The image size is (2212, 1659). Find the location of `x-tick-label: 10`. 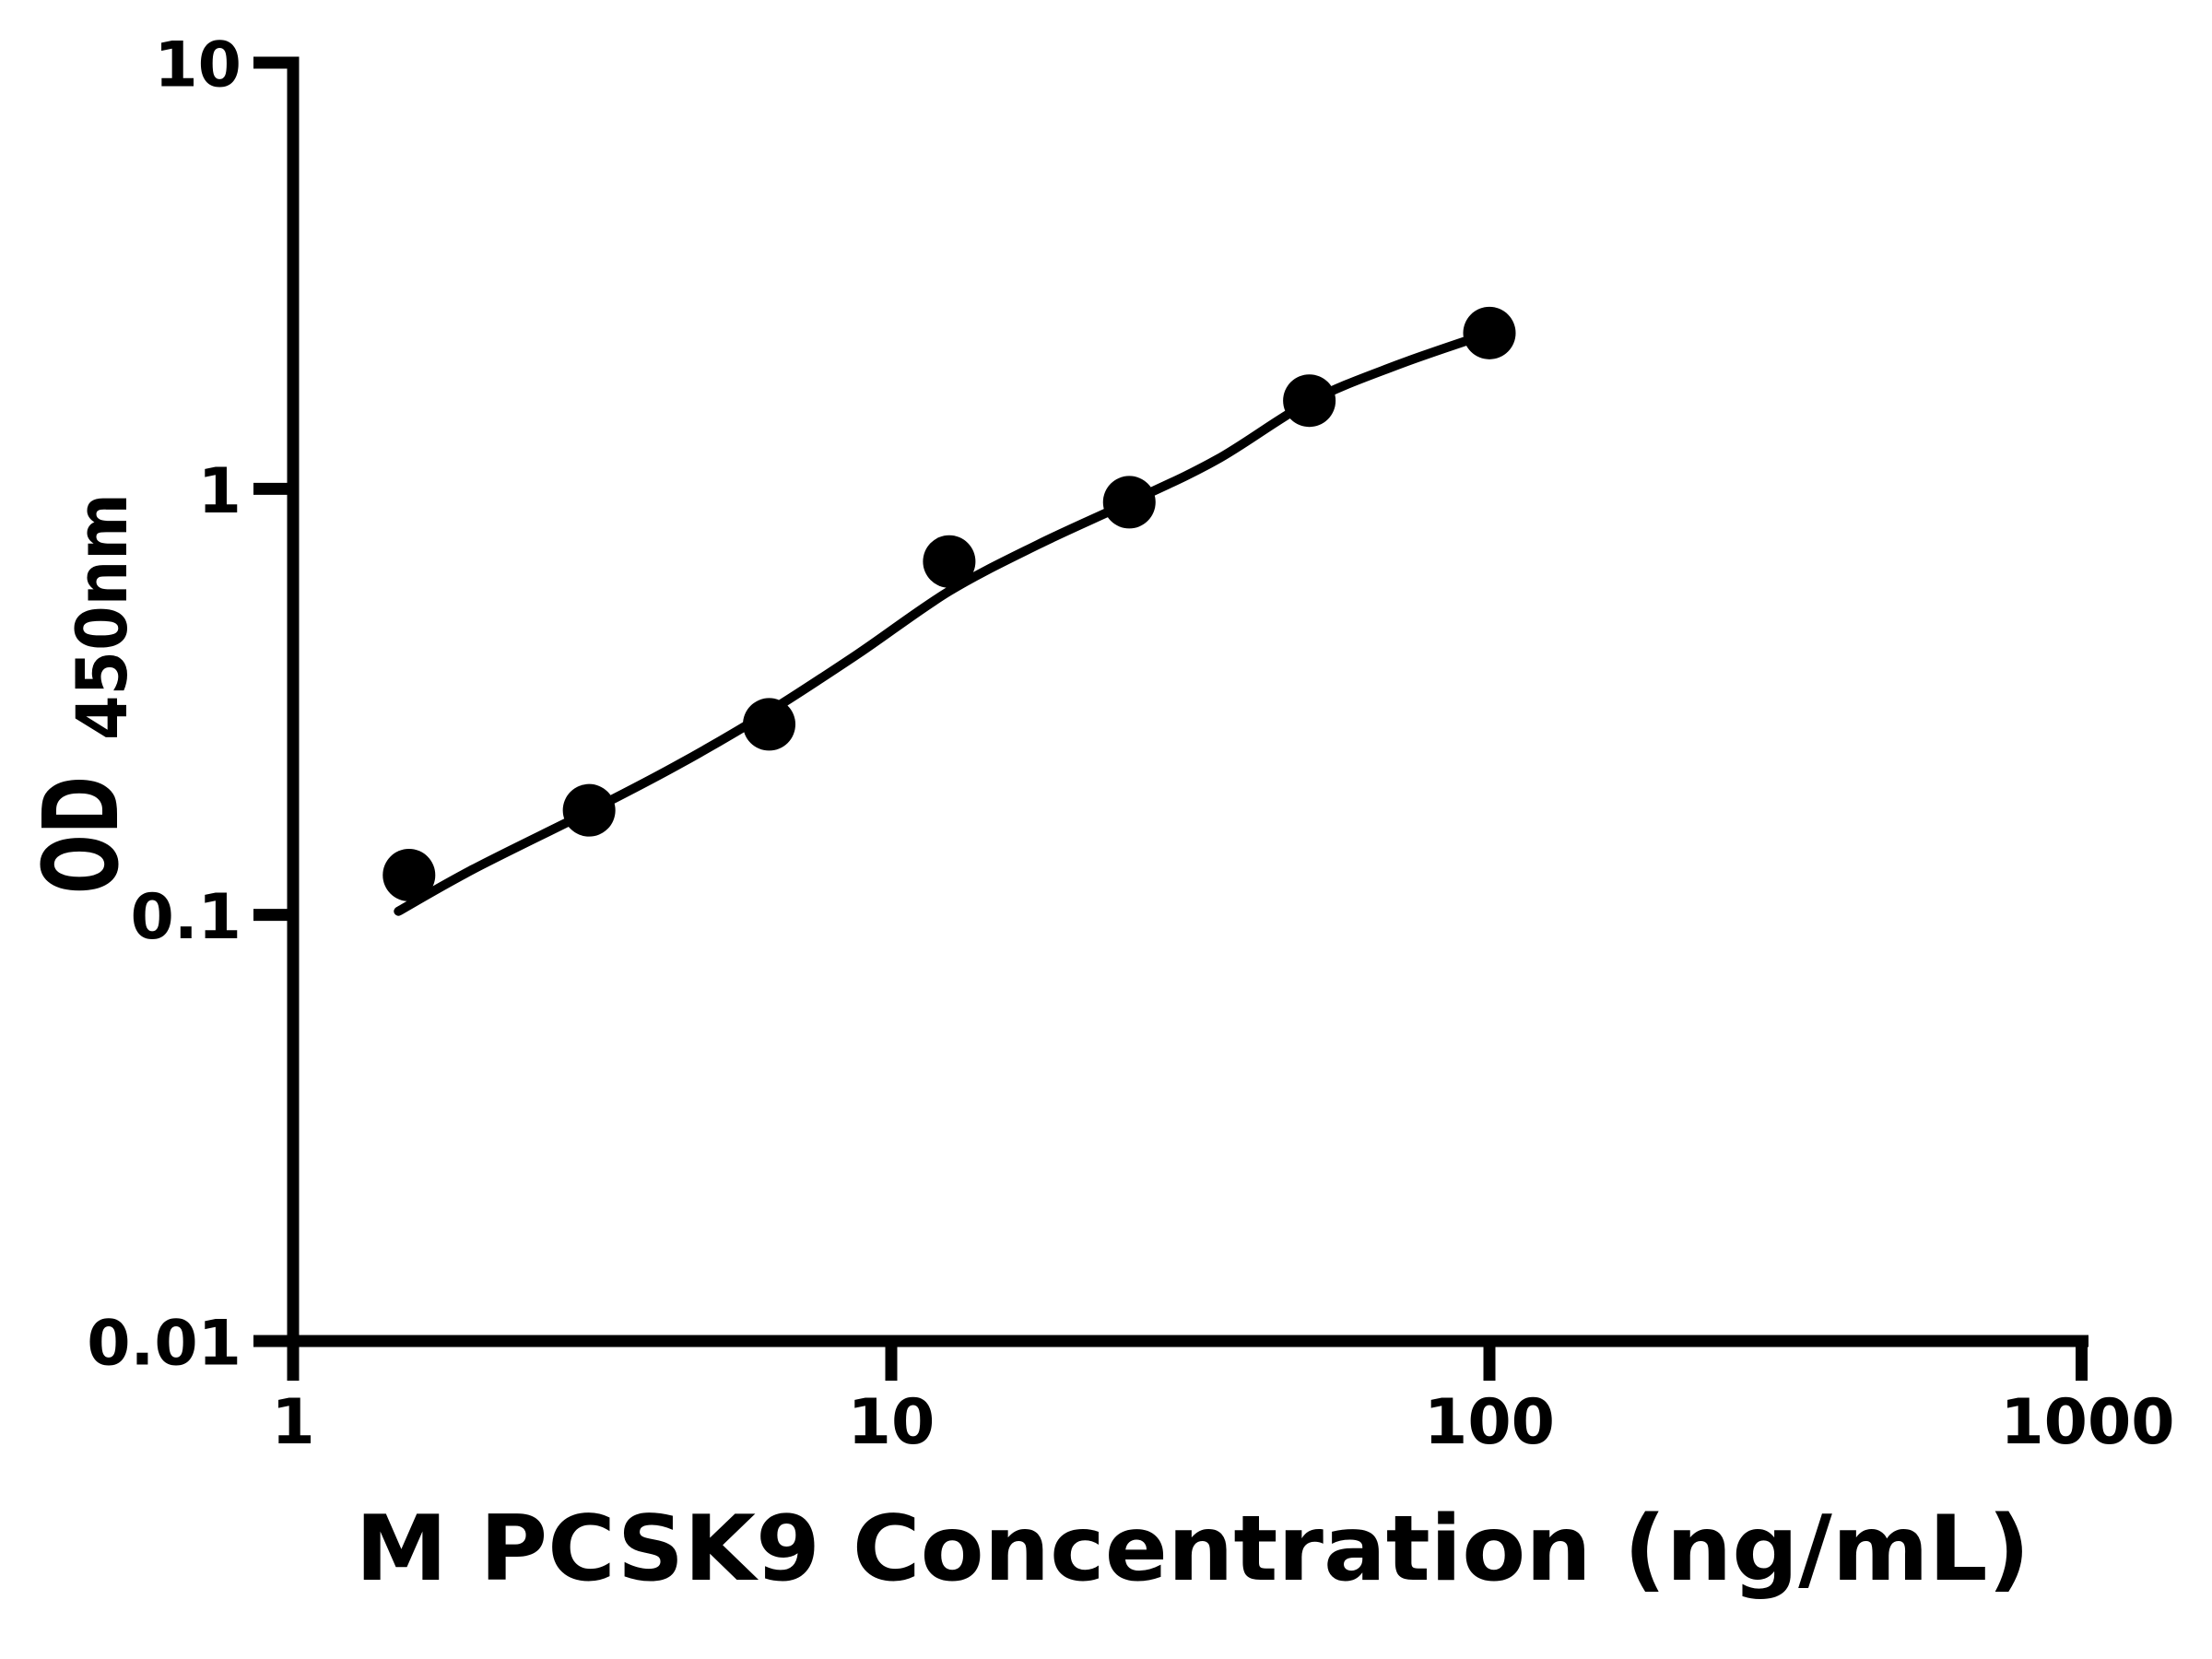

x-tick-label: 10 is located at coordinates (891, 1422).